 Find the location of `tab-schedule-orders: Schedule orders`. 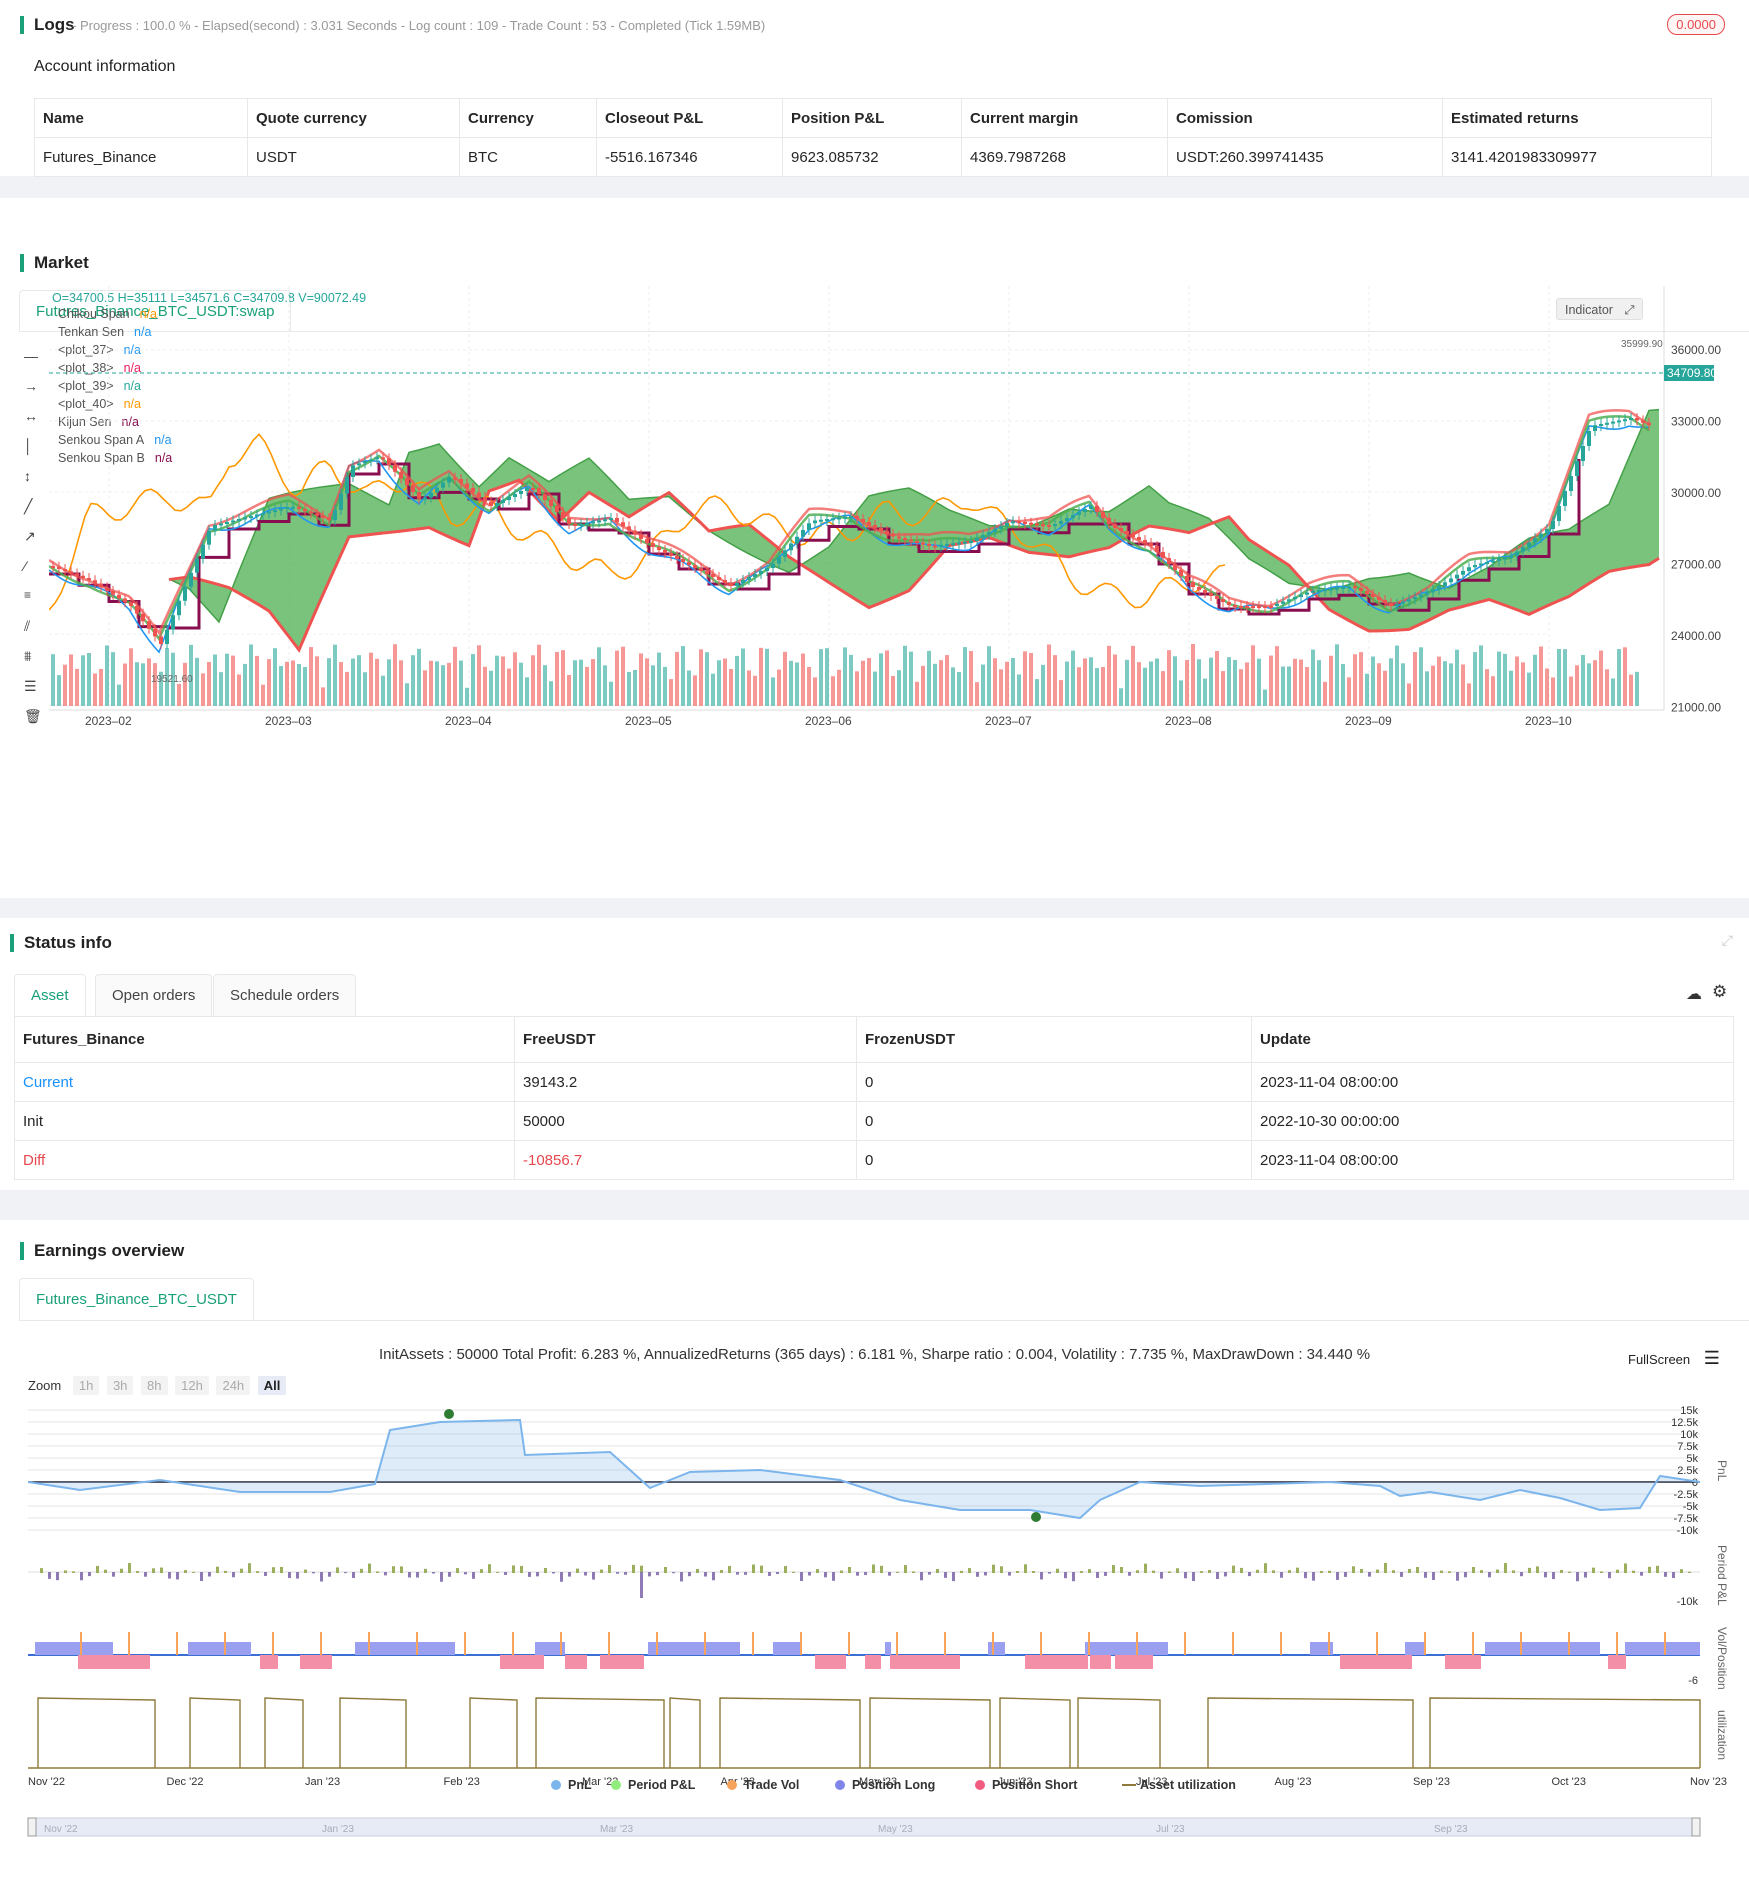

tab-schedule-orders: Schedule orders is located at coordinates (285, 995).